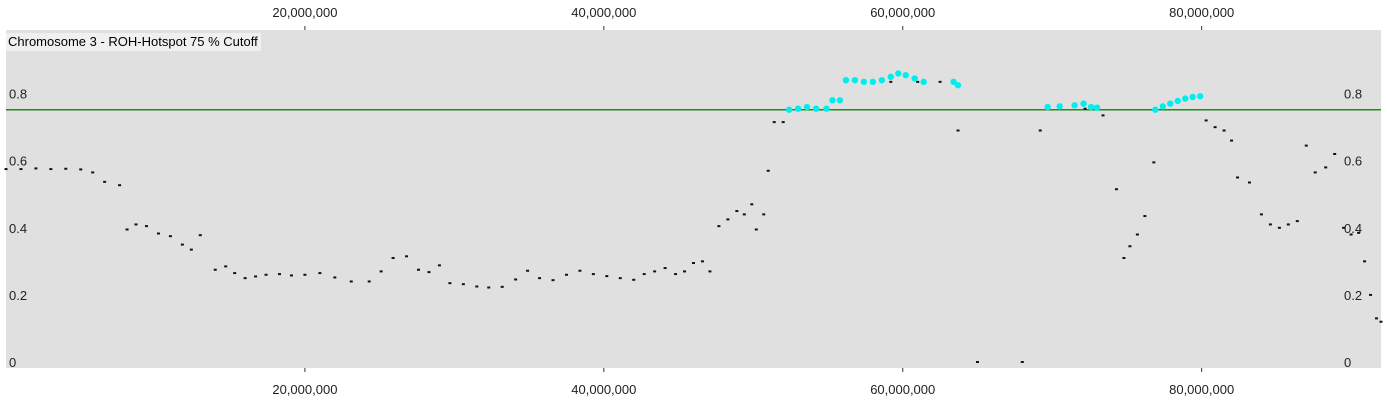  I want to click on x-tick-label: 60,000,000, so click(902, 389).